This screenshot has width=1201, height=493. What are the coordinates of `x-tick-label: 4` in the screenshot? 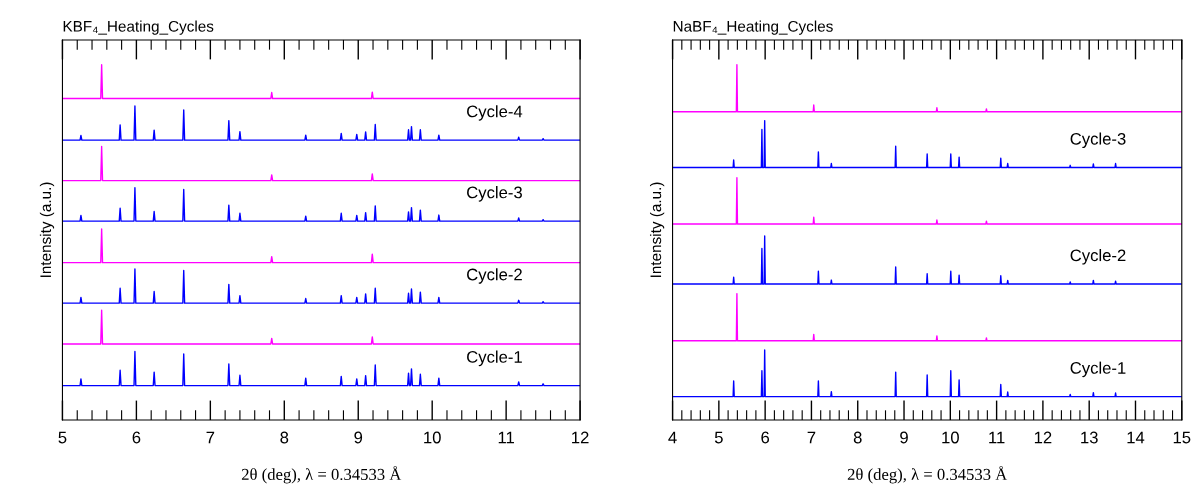 It's located at (672, 437).